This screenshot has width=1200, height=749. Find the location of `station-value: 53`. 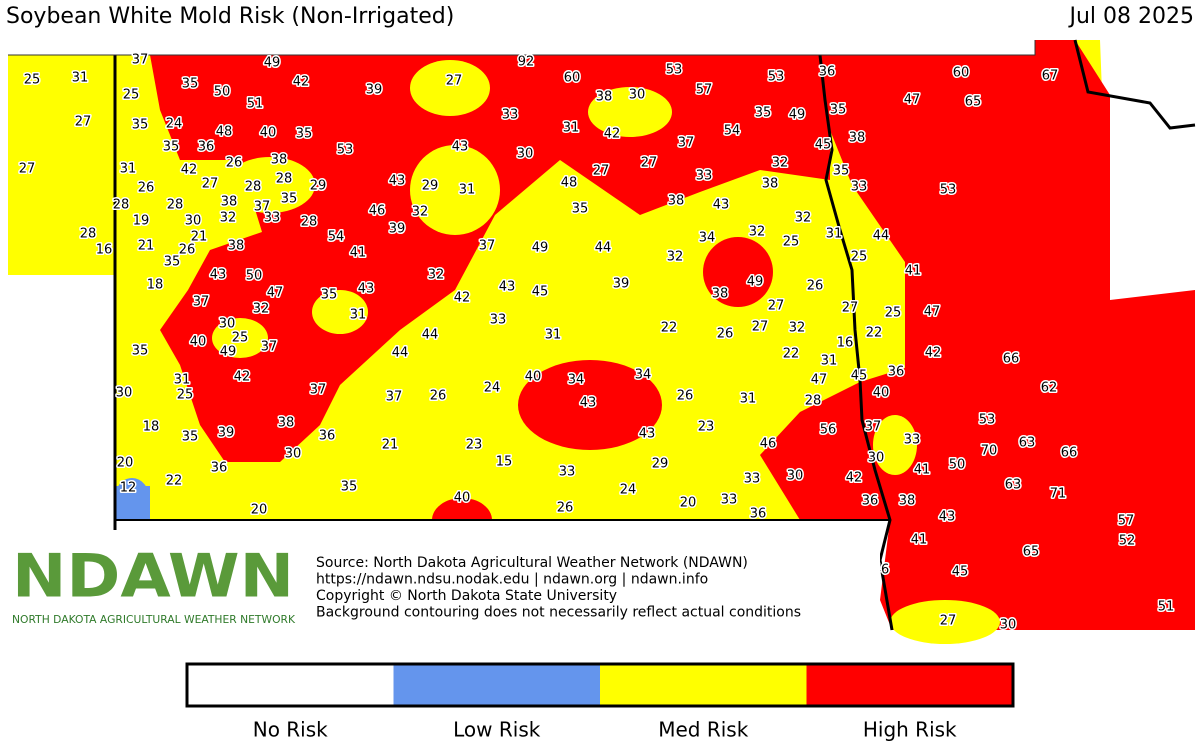

station-value: 53 is located at coordinates (776, 77).